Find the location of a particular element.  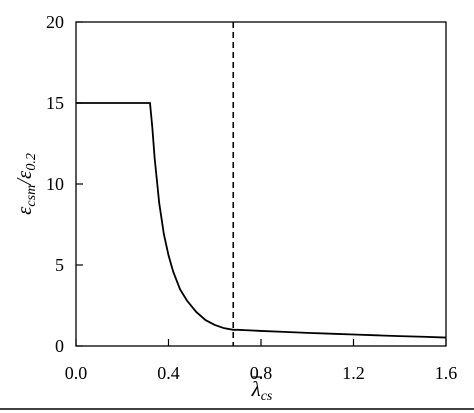

y-tick-label: 10 is located at coordinates (55, 184).